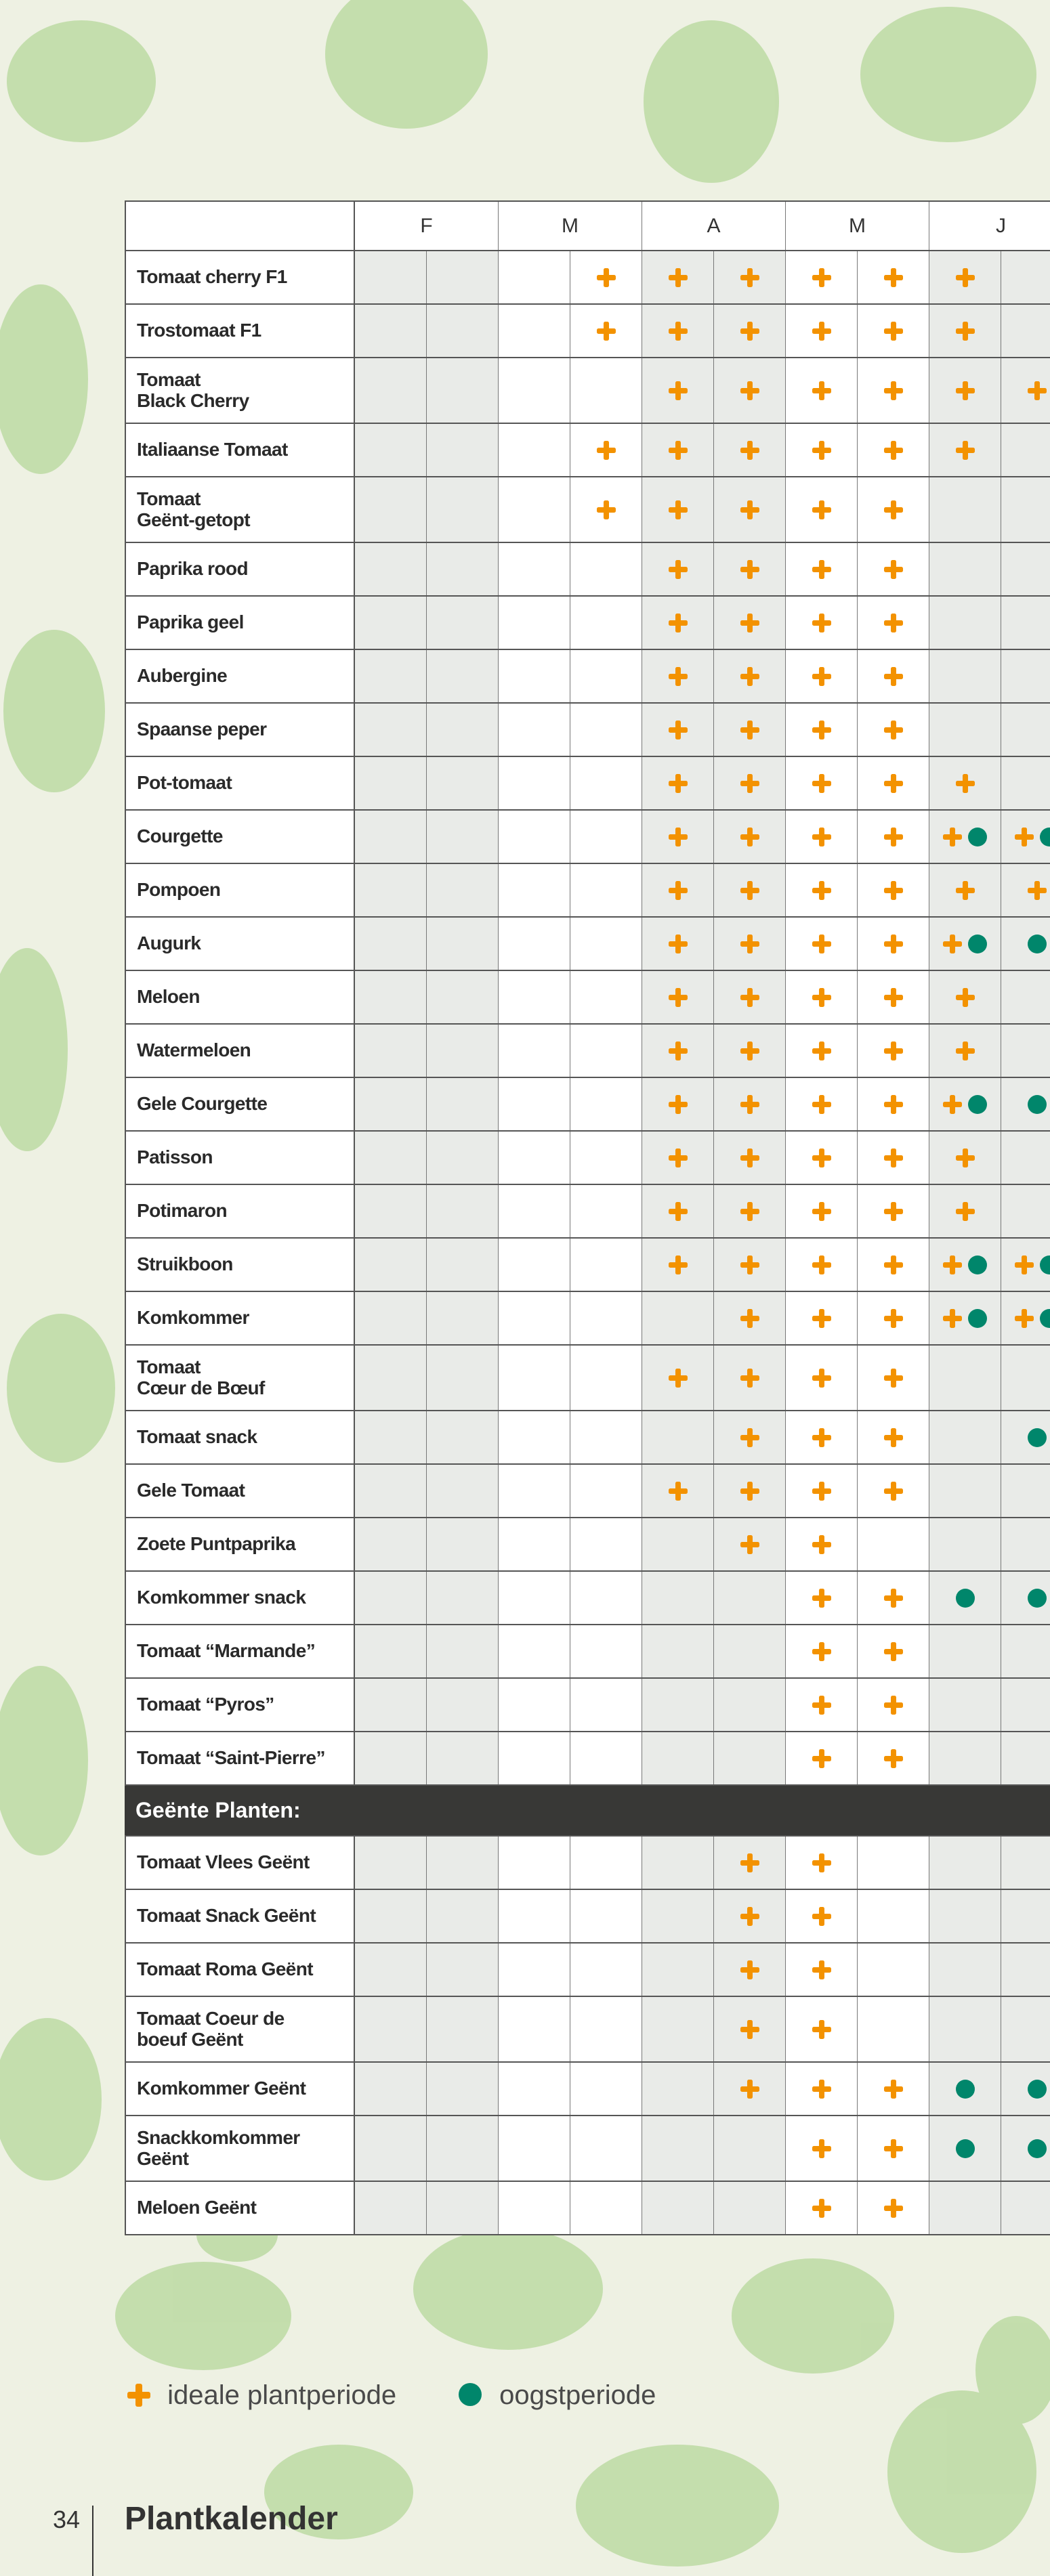 This screenshot has width=1050, height=2576. What do you see at coordinates (587, 450) in the screenshot?
I see `plant-row: Italiaanse Tomaat` at bounding box center [587, 450].